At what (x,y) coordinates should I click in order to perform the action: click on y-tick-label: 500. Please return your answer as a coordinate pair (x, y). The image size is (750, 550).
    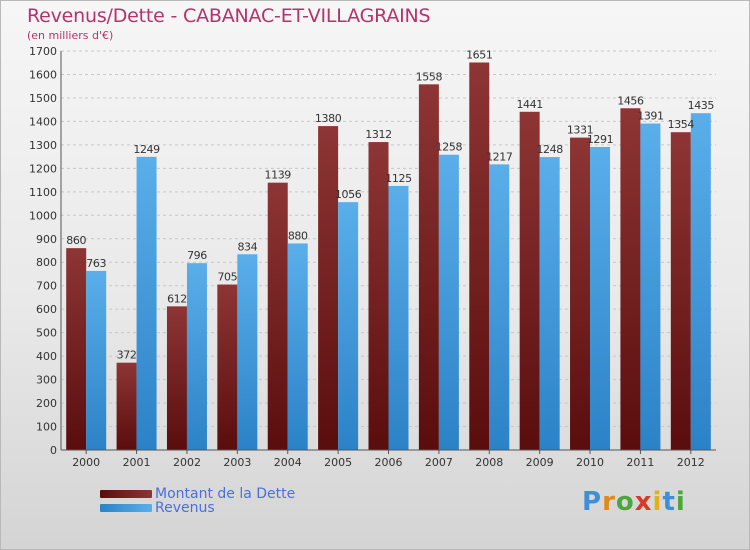
    Looking at the image, I should click on (46, 333).